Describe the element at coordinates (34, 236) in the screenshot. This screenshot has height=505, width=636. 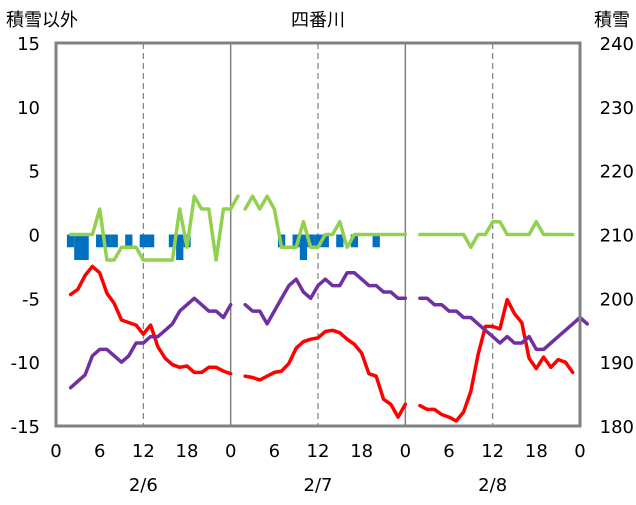
I see `left-tick-label: 0` at that location.